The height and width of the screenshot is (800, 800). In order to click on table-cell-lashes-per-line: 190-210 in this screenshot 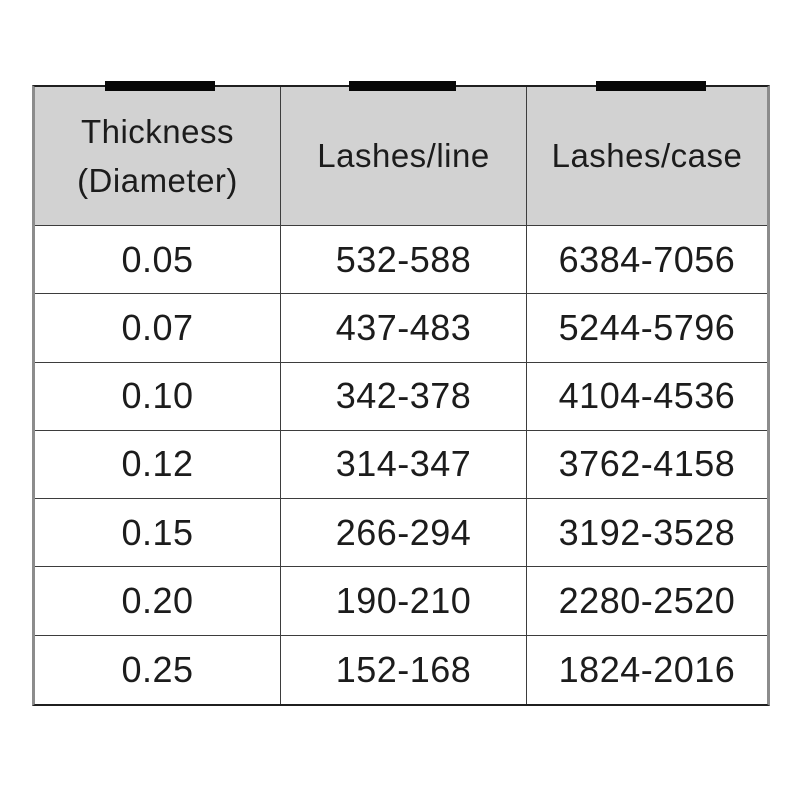, I will do `click(404, 601)`.